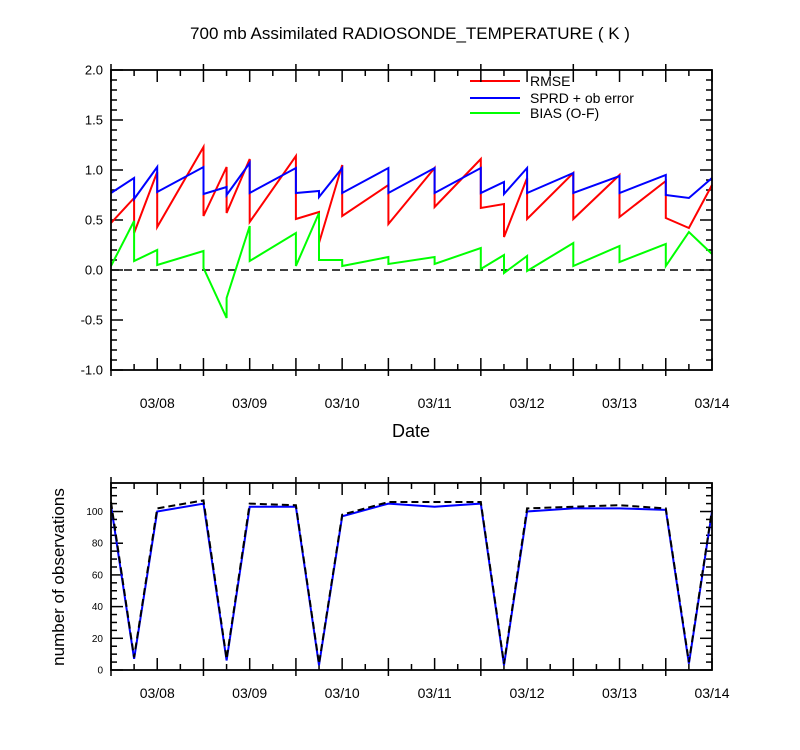  What do you see at coordinates (100, 671) in the screenshot?
I see `y-tick-label: 0` at bounding box center [100, 671].